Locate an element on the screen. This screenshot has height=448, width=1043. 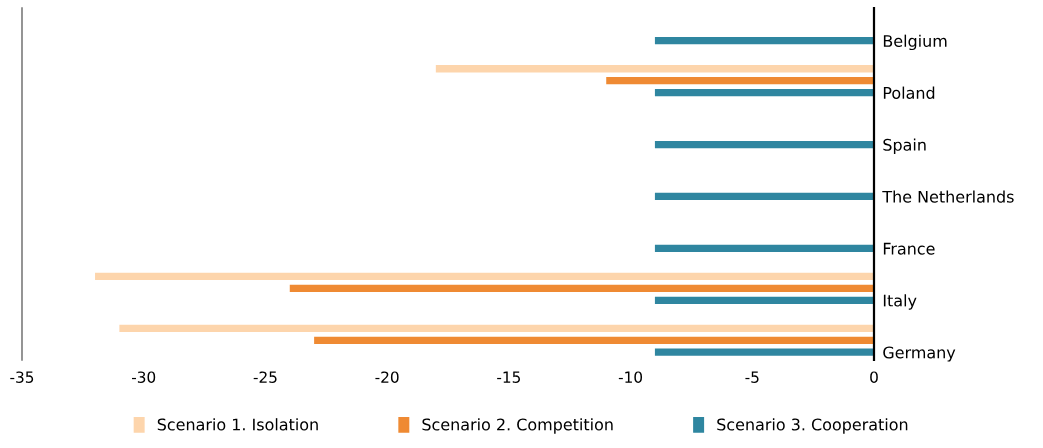
y-tick-label: Spain is located at coordinates (904, 146).